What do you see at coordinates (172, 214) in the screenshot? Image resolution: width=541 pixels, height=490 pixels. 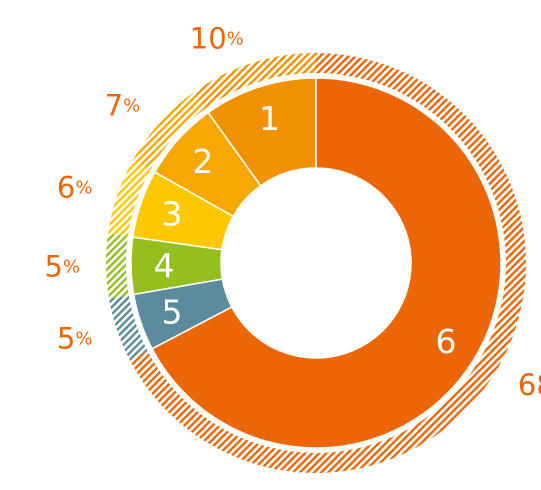 I see `segment-label-3: 3` at bounding box center [172, 214].